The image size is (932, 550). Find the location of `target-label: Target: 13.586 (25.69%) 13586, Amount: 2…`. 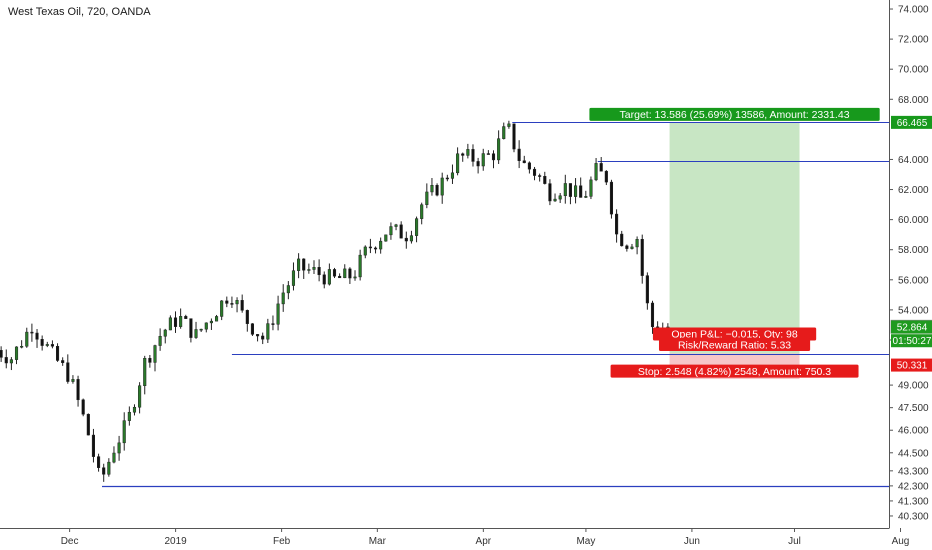

target-label: Target: 13.586 (25.69%) 13586, Amount: 2… is located at coordinates (734, 114).